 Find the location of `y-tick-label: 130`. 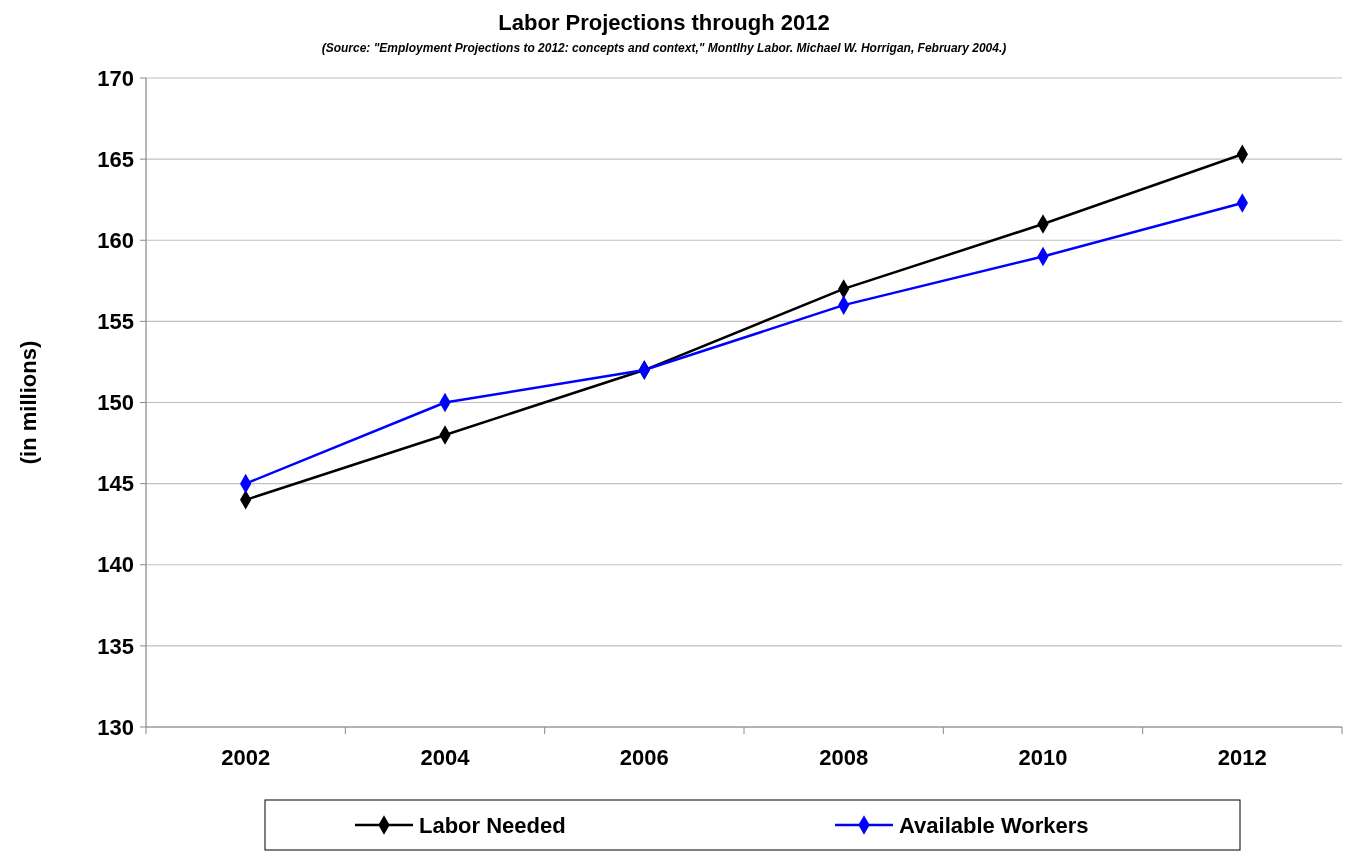

y-tick-label: 130 is located at coordinates (115, 727).